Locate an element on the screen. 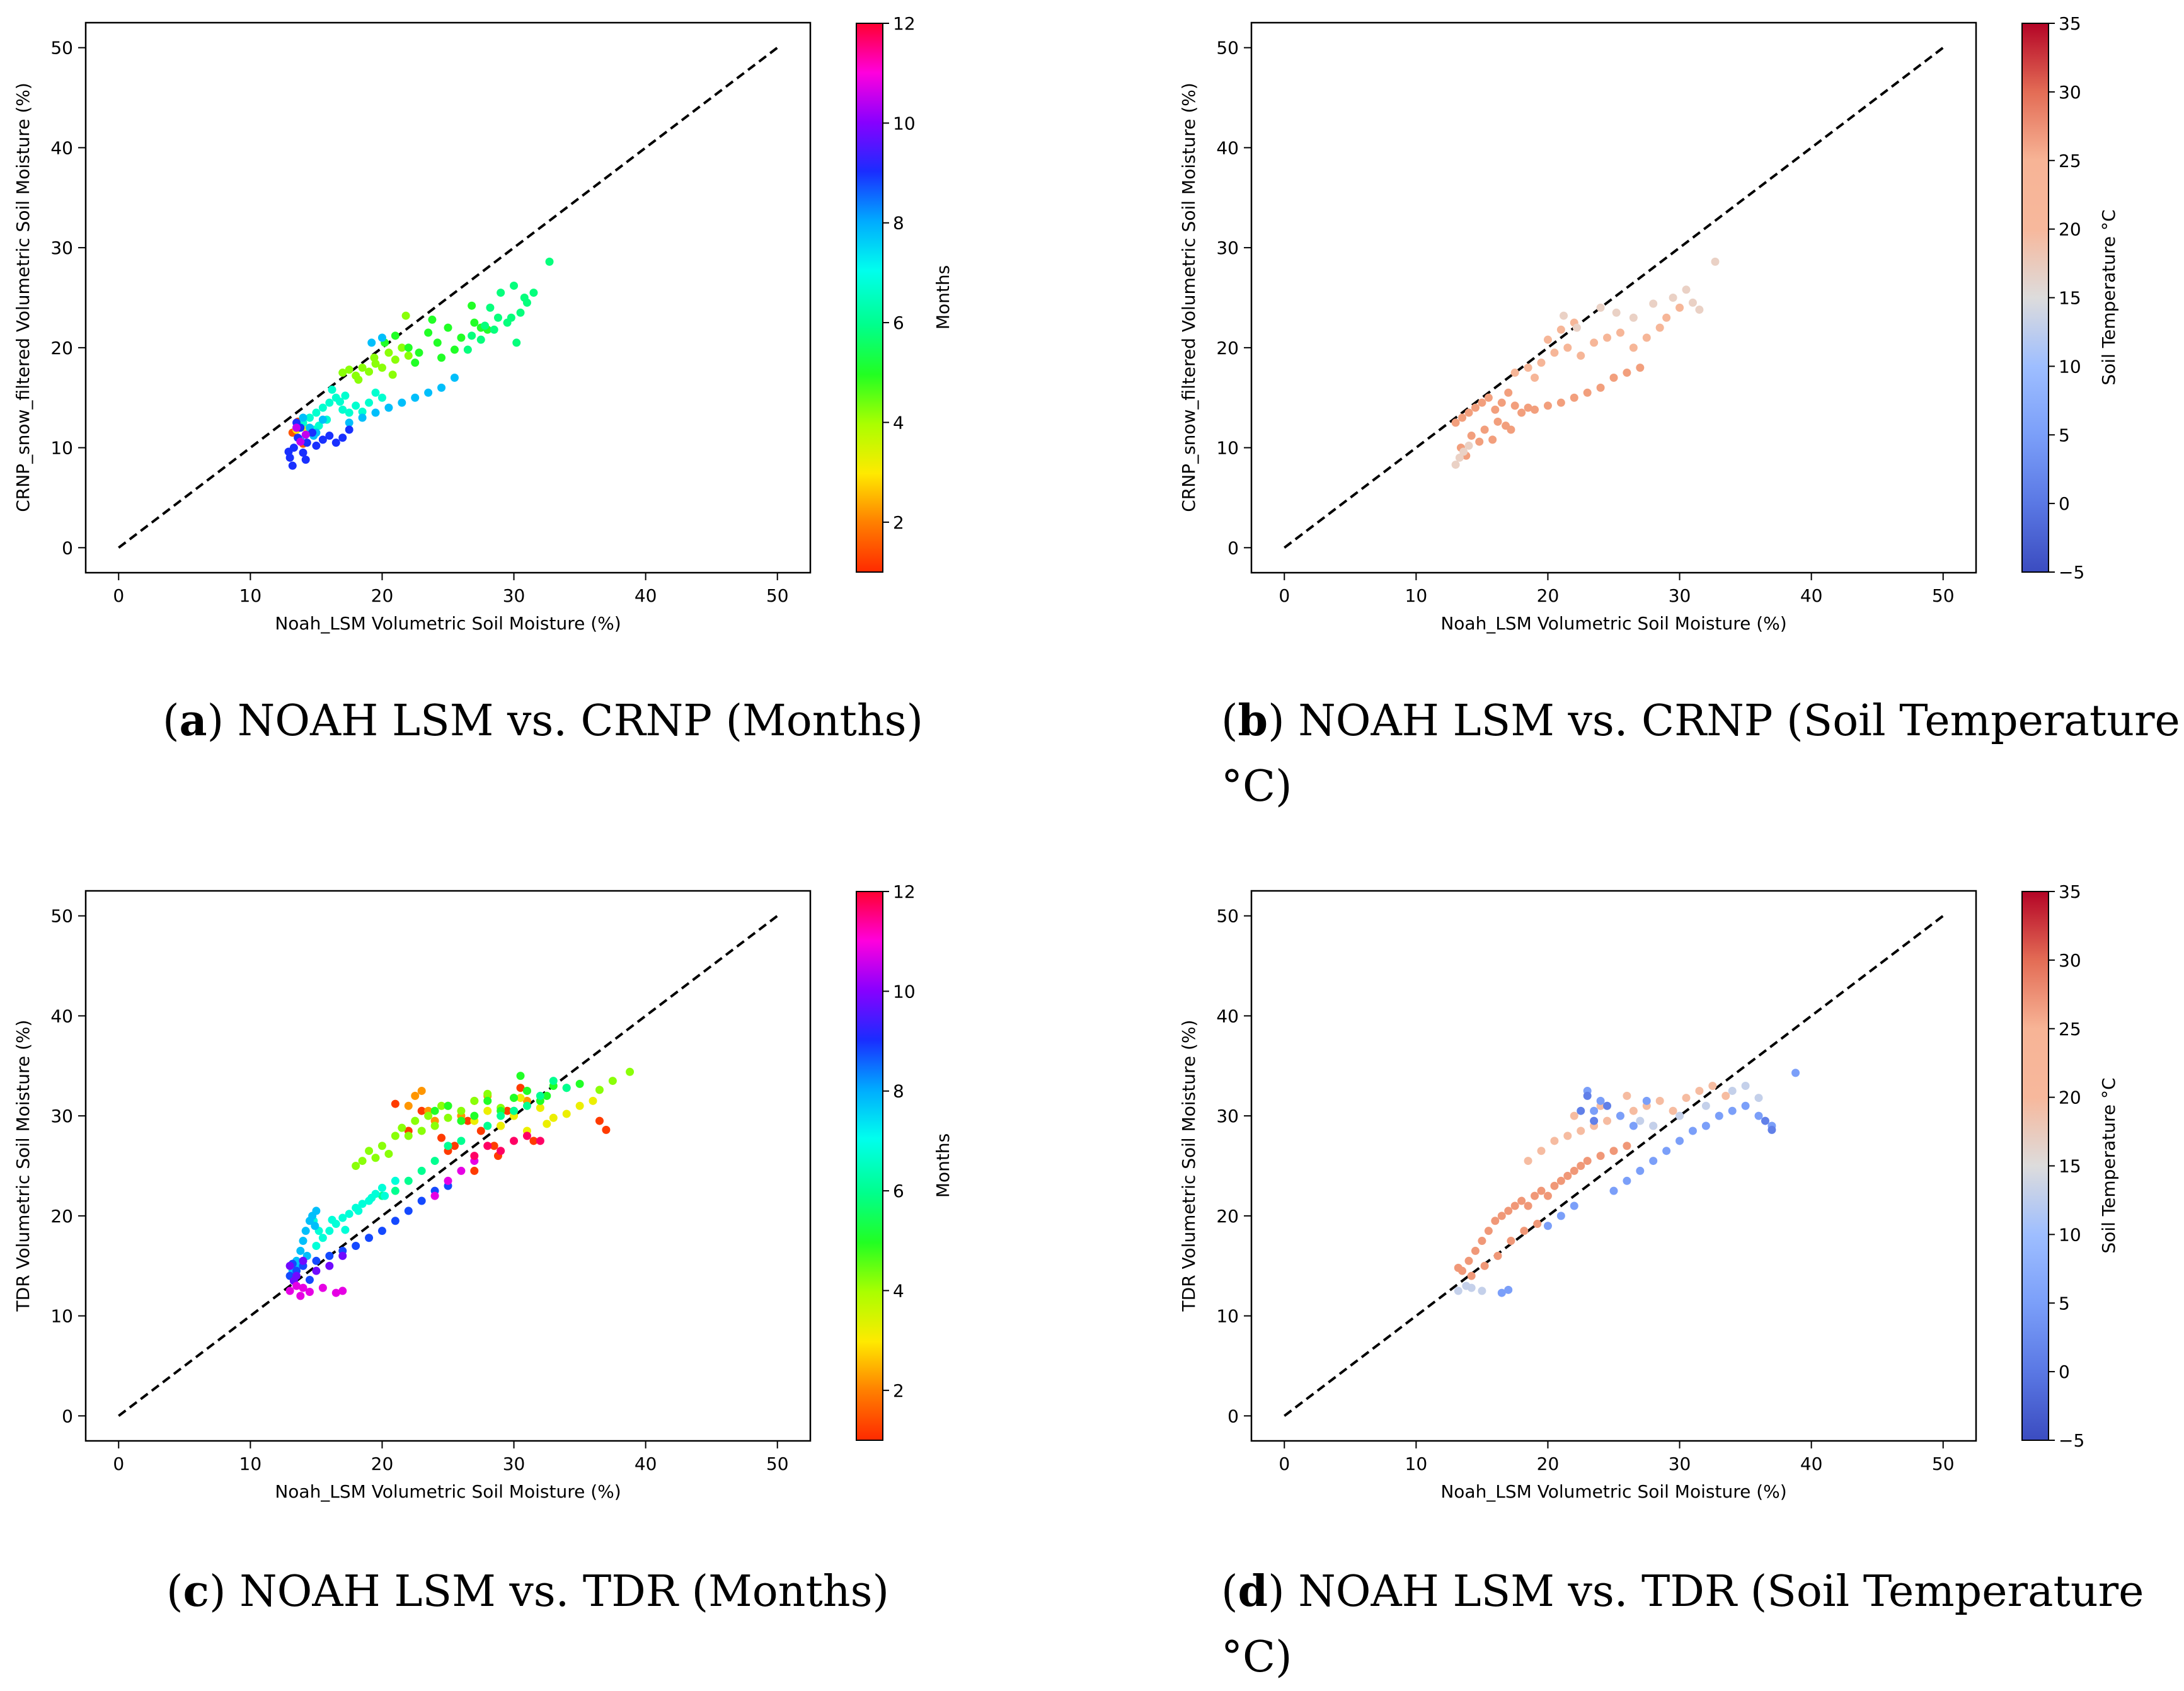 This screenshot has width=2184, height=1691. plot-frame is located at coordinates (1613, 297).